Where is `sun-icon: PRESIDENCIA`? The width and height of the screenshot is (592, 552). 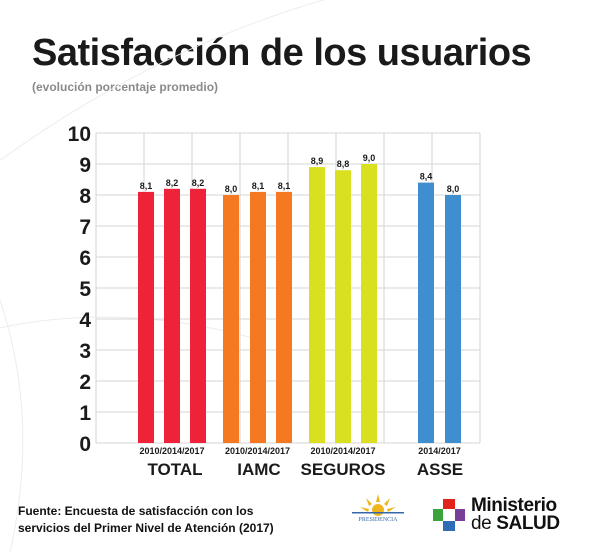 sun-icon: PRESIDENCIA is located at coordinates (378, 508).